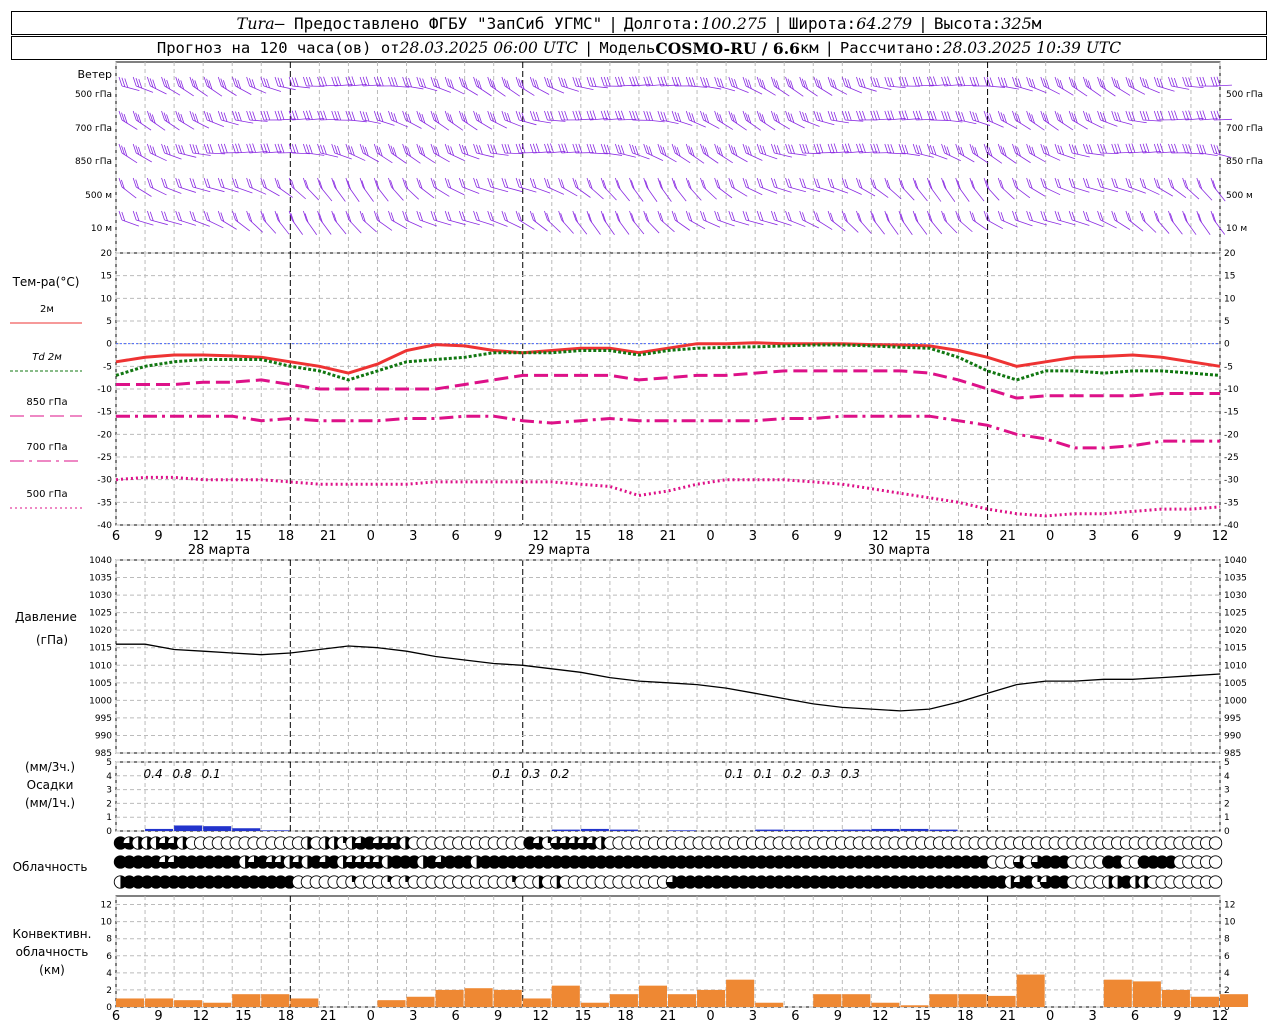 Image resolution: width=1280 pixels, height=1024 pixels. I want to click on precip-amount-label: 0.1, so click(501, 774).